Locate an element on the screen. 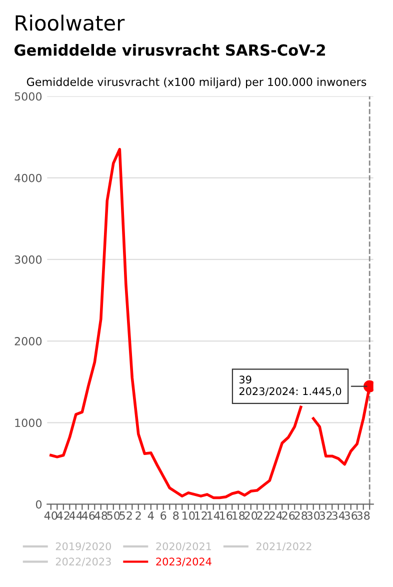  x-tick-label: 38 is located at coordinates (363, 515).